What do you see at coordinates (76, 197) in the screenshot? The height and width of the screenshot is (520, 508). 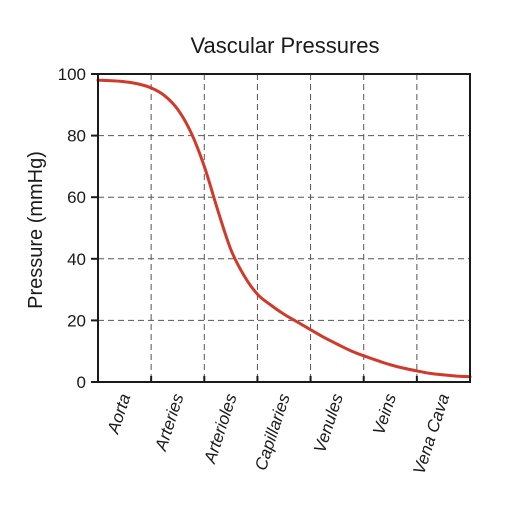 I see `y-tick-label: 60` at bounding box center [76, 197].